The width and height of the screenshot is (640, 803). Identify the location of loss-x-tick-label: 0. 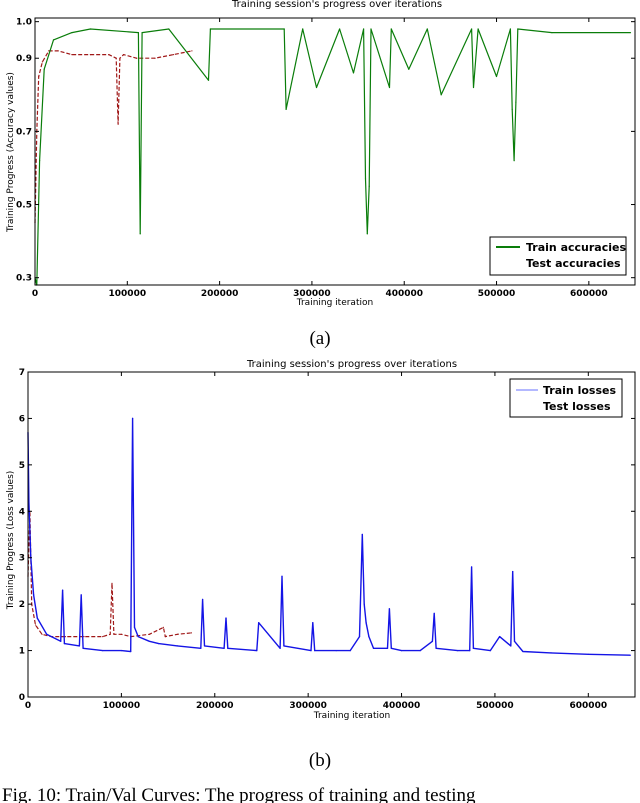
(28, 706).